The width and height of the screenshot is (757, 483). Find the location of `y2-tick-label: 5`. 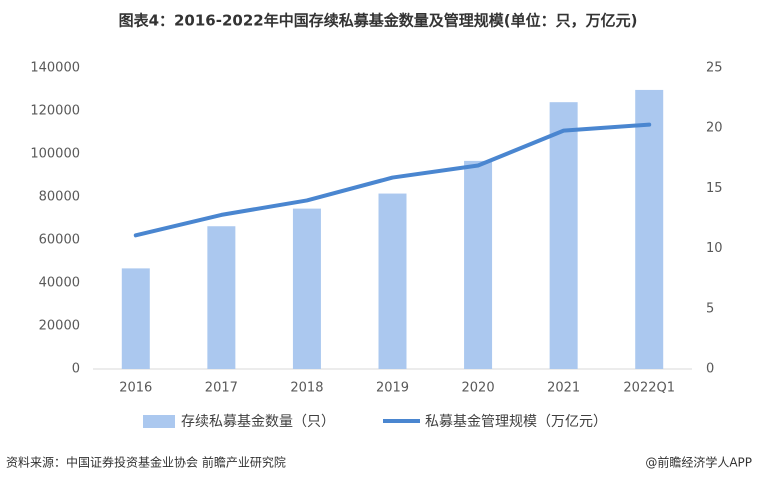

y2-tick-label: 5 is located at coordinates (710, 308).